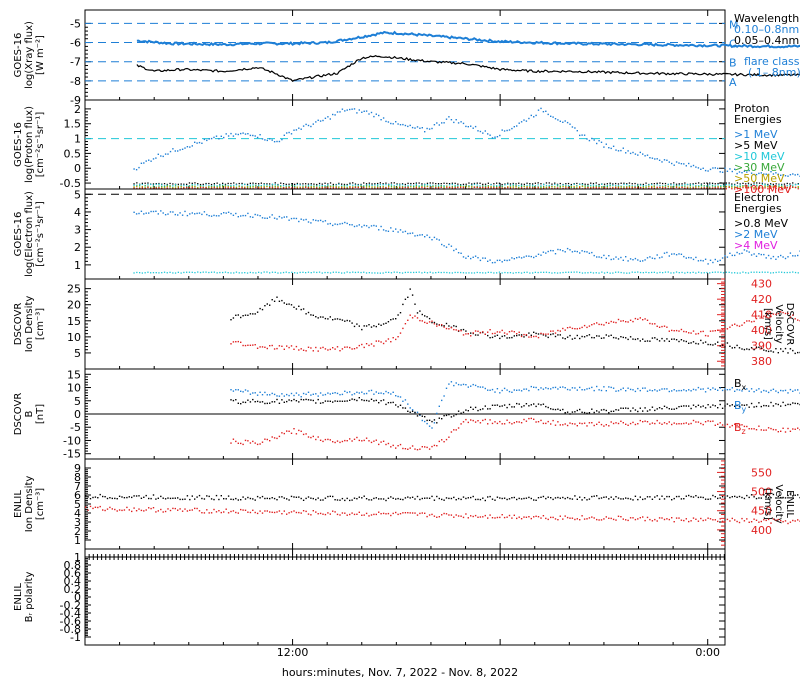 The width and height of the screenshot is (800, 680). What do you see at coordinates (75, 23) in the screenshot?
I see `y-tick-label: -5` at bounding box center [75, 23].